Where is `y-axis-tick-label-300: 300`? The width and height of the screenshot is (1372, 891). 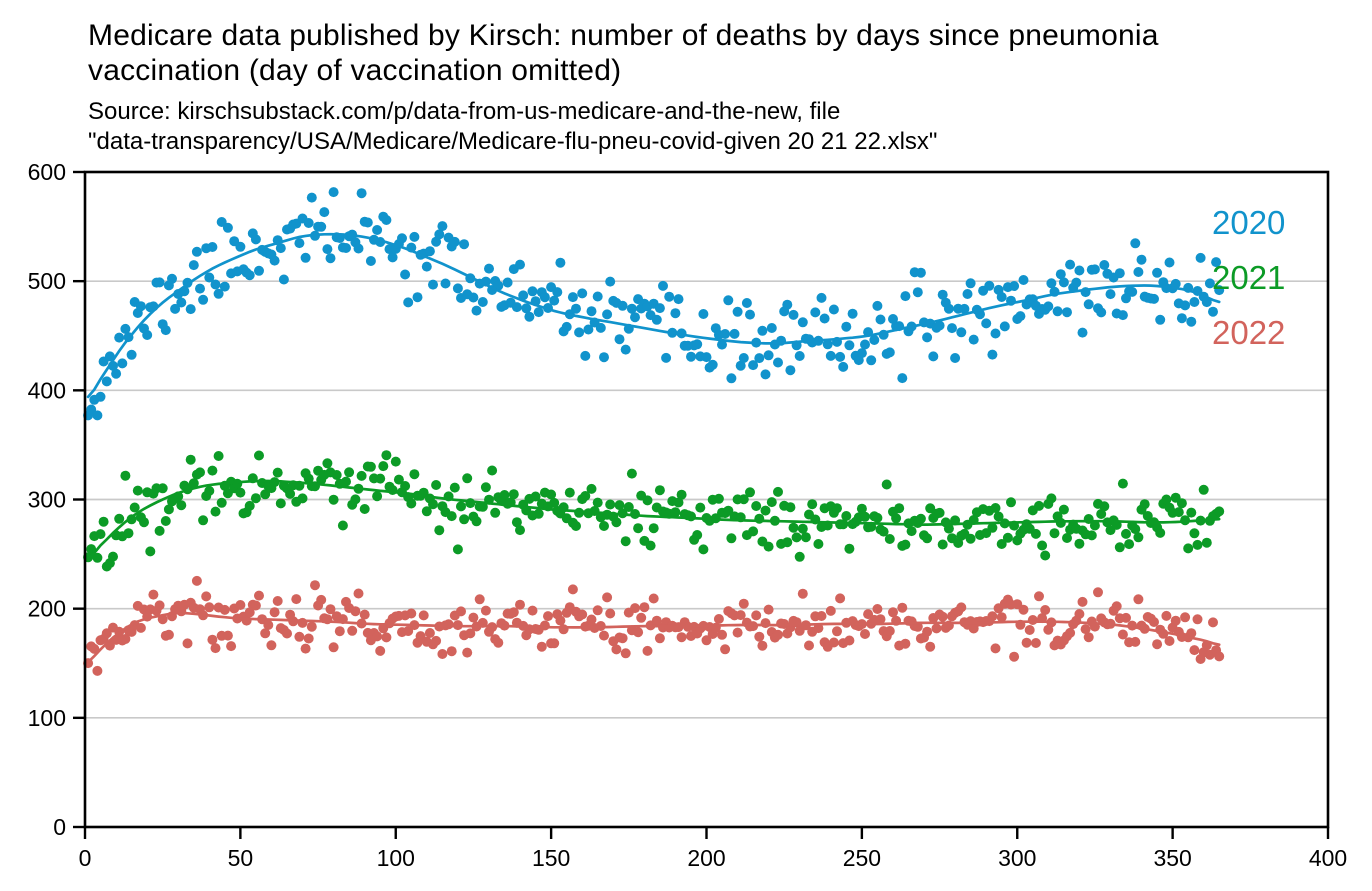 y-axis-tick-label-300: 300 is located at coordinates (47, 500).